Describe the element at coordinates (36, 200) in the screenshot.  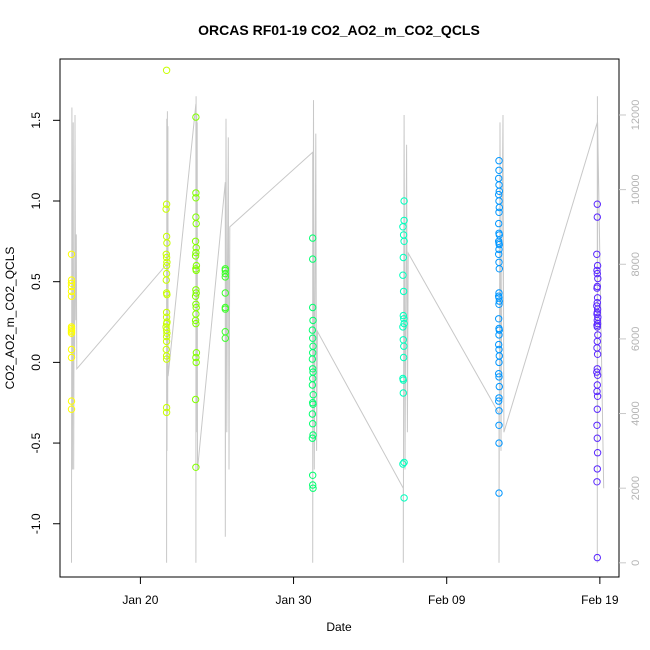
I see `y-tick-label: 1.0` at that location.